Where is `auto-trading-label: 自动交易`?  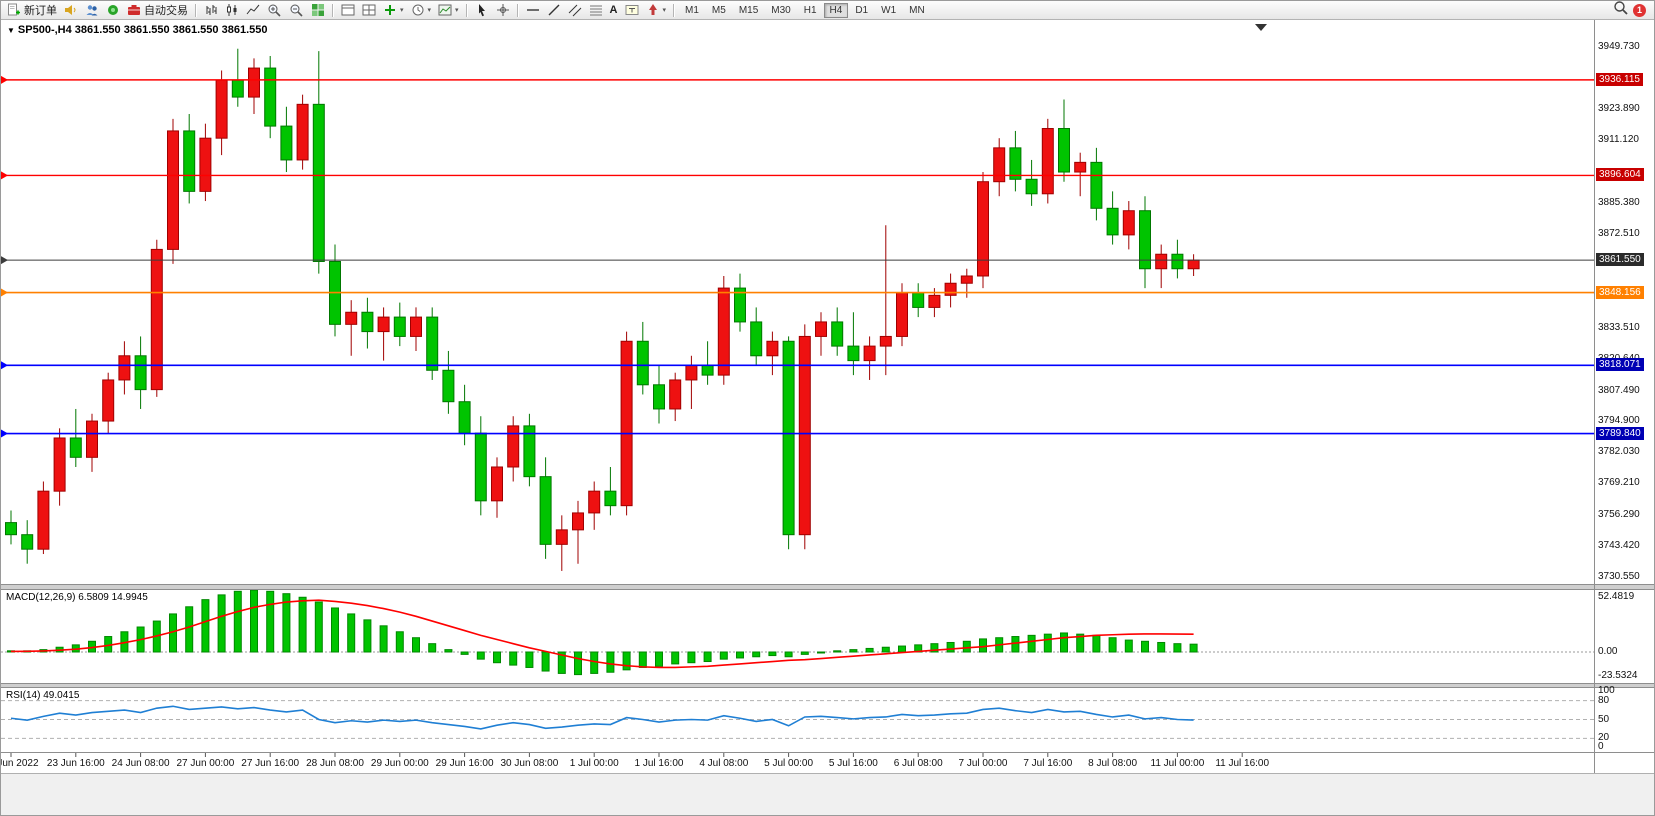
auto-trading-label: 自动交易 is located at coordinates (166, 11).